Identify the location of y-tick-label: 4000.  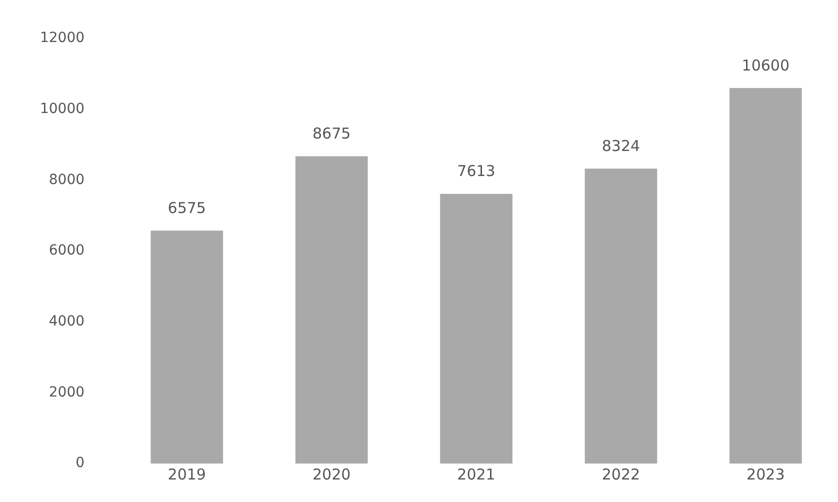
(66, 322).